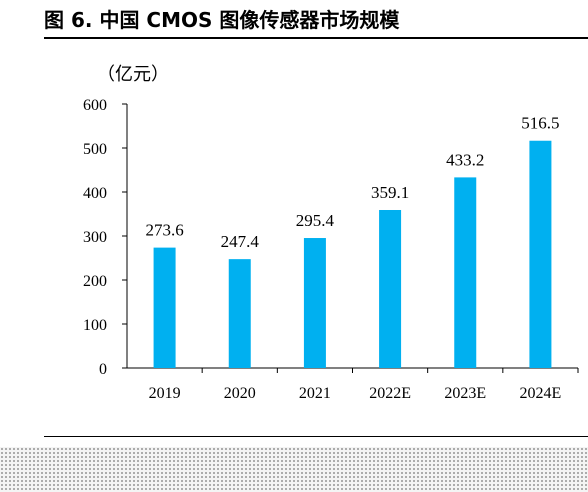 The image size is (588, 492). I want to click on bar-value-label: 295.4, so click(315, 220).